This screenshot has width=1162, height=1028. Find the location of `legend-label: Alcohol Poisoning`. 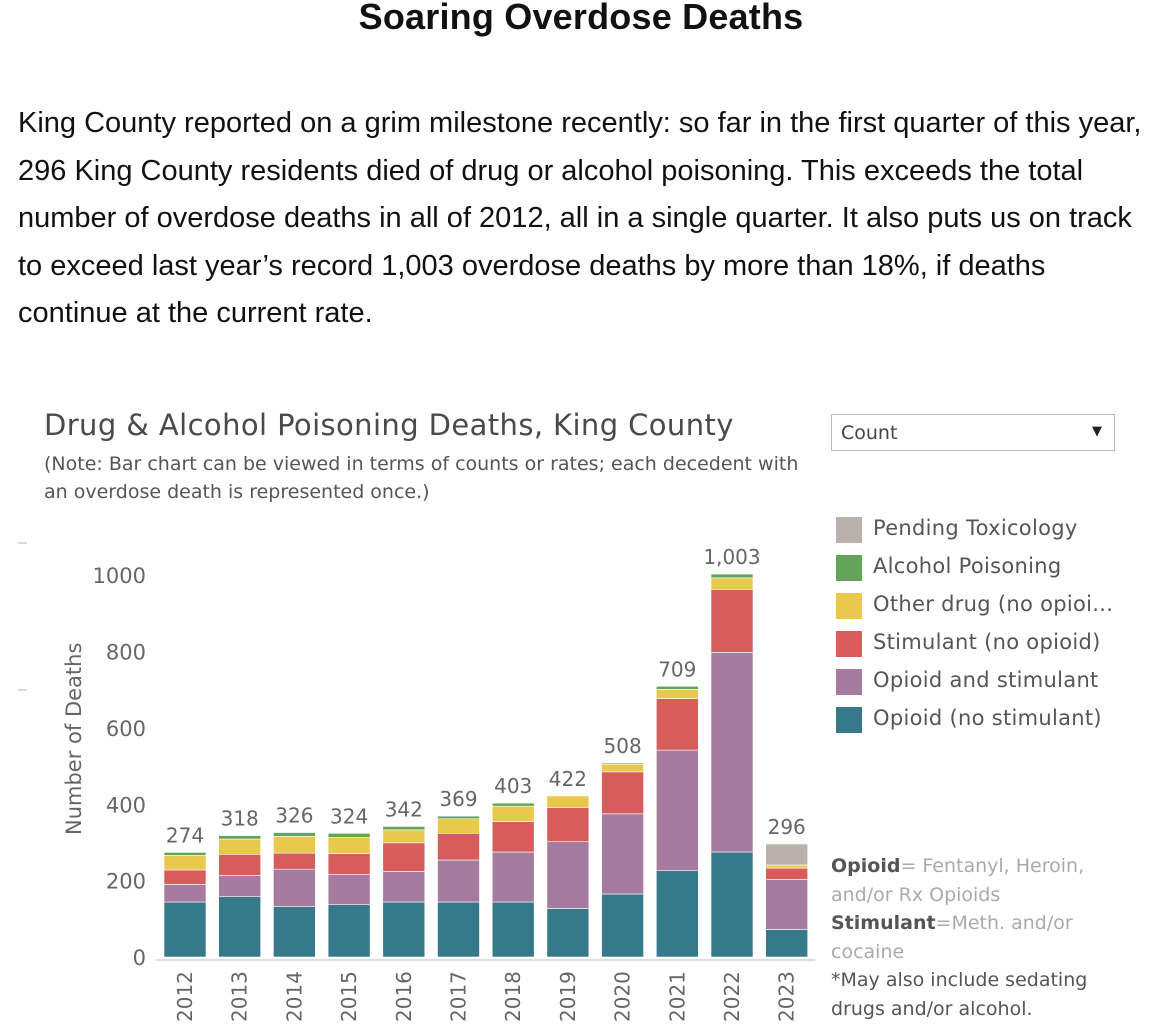

legend-label: Alcohol Poisoning is located at coordinates (967, 566).